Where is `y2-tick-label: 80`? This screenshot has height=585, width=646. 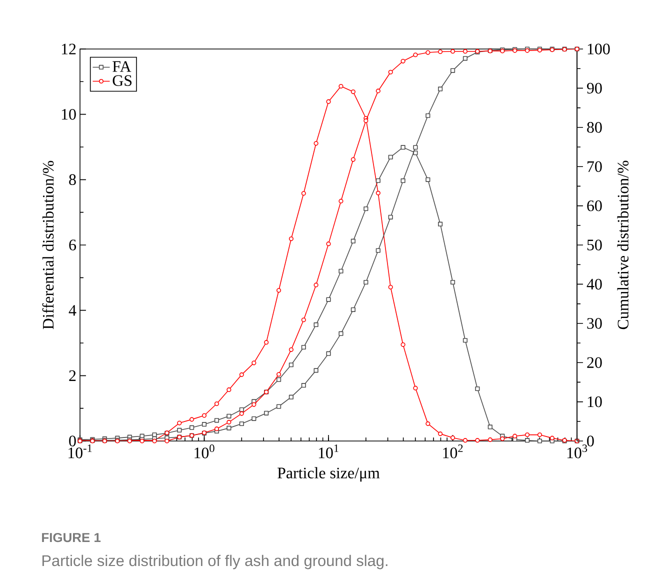 y2-tick-label: 80 is located at coordinates (594, 127).